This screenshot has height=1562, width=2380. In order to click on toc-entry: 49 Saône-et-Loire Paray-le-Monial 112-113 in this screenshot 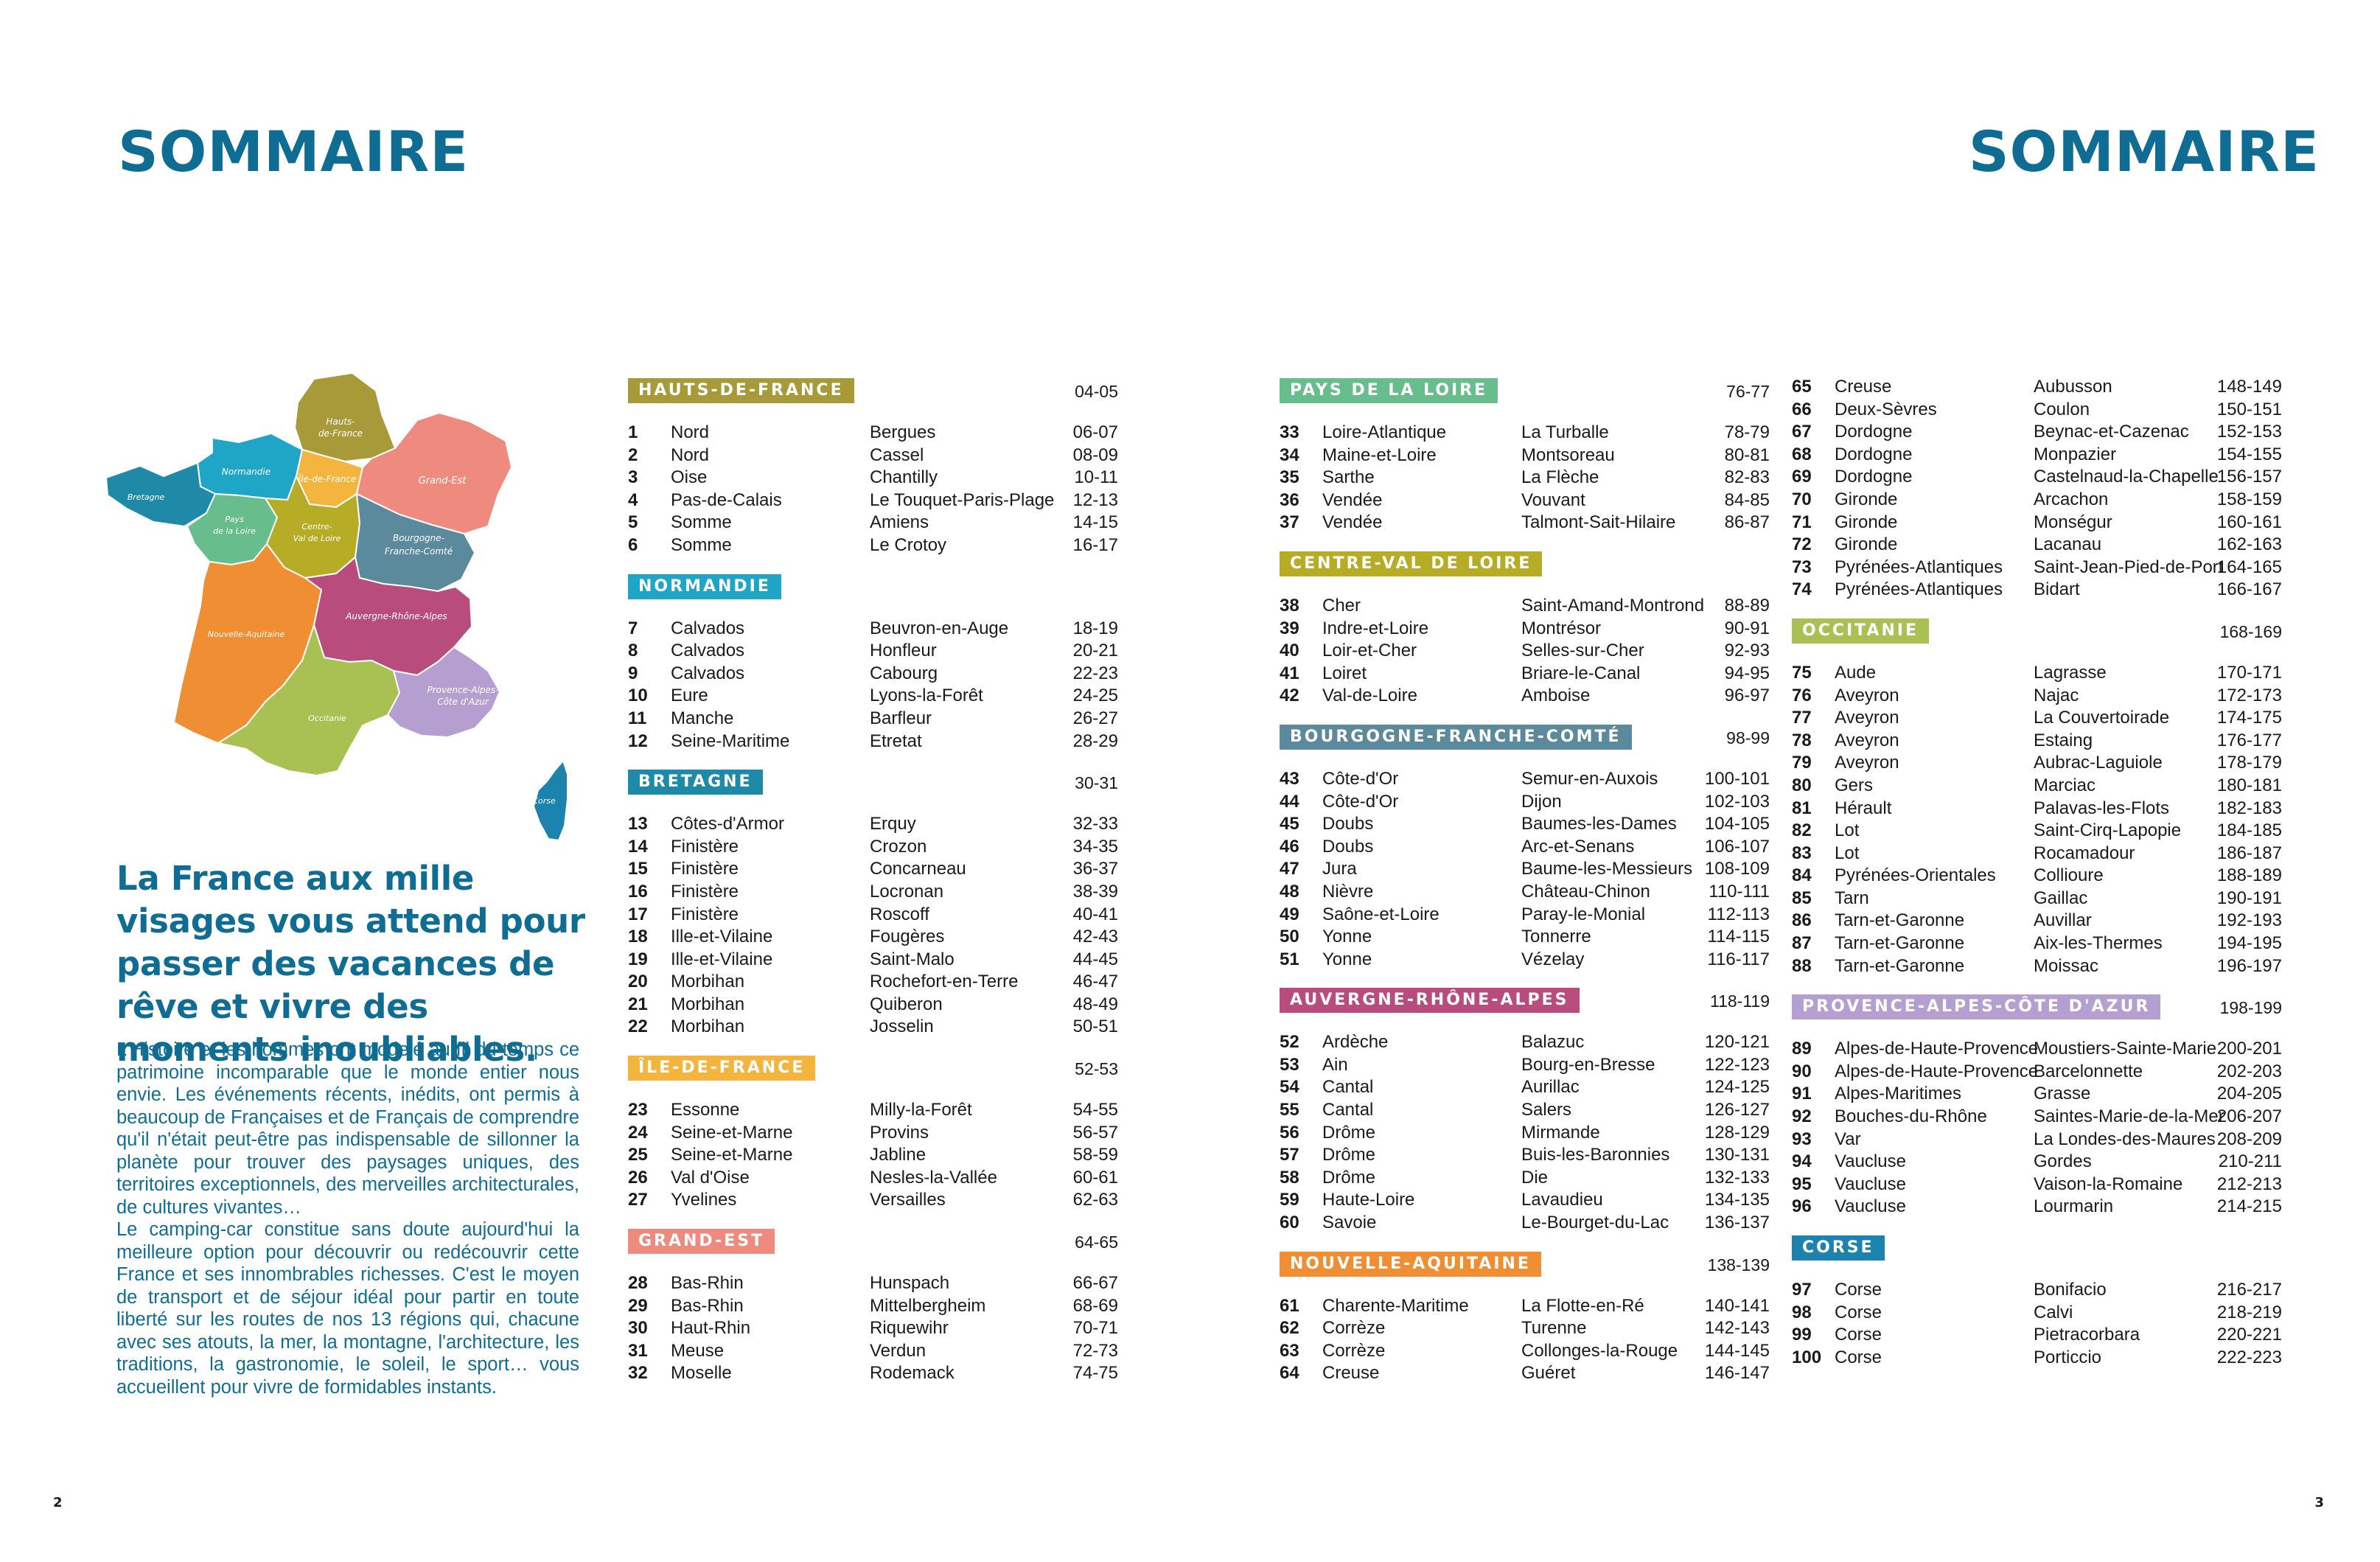, I will do `click(1525, 915)`.